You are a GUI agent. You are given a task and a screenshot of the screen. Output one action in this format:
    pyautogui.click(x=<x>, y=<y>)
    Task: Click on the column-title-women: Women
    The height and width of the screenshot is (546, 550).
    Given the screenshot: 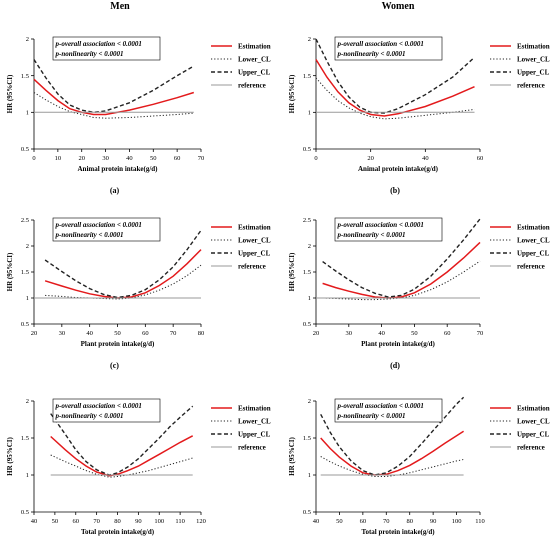 What is the action you would take?
    pyautogui.click(x=398, y=6)
    